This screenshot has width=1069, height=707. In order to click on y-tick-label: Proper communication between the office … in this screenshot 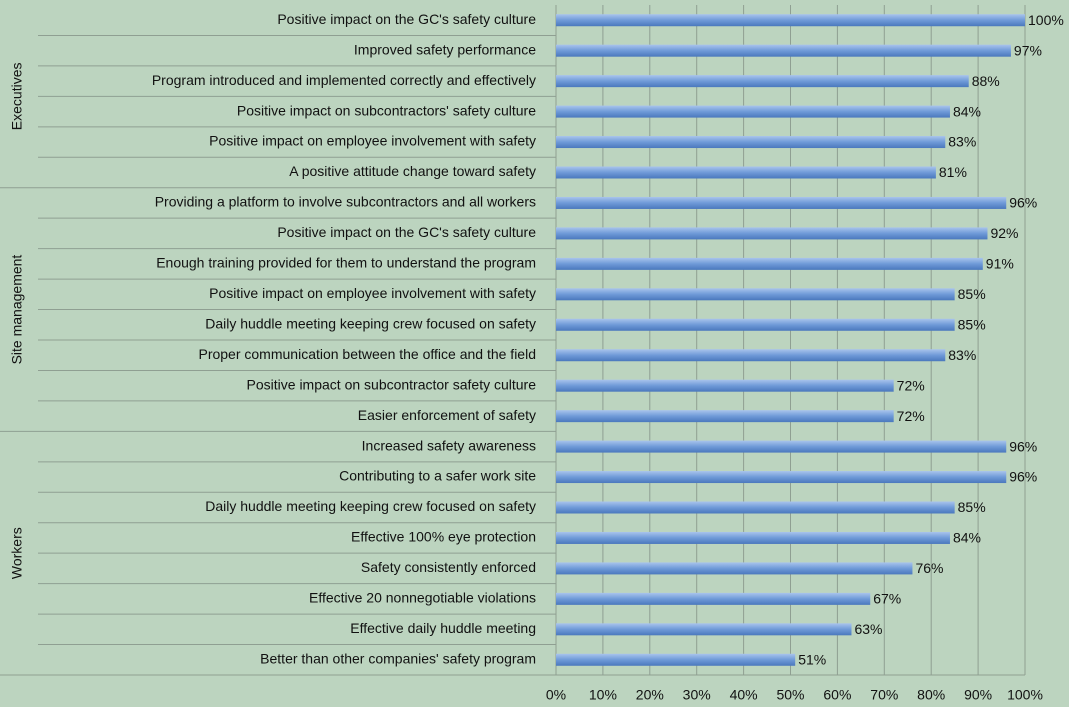, I will do `click(367, 354)`.